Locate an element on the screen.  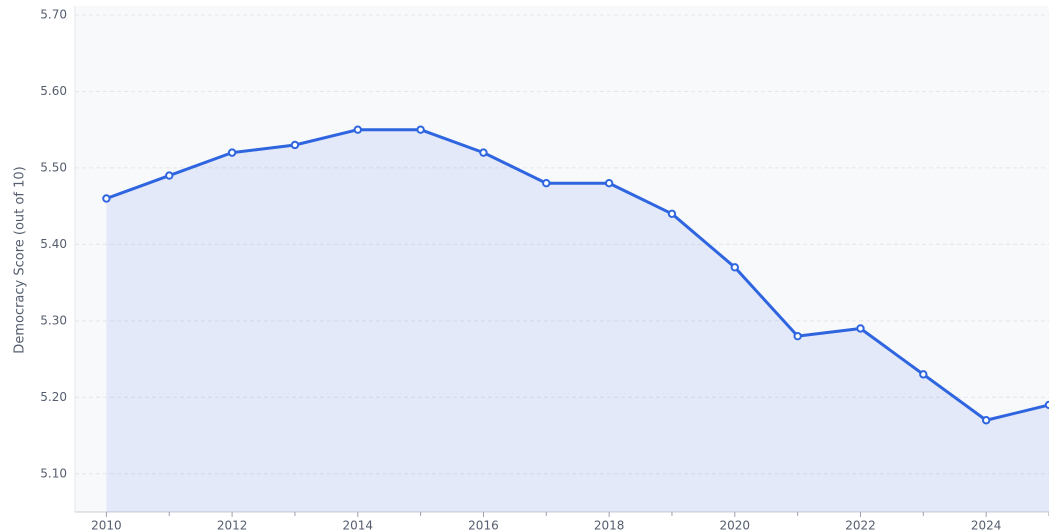
x-tick-label: 2016 is located at coordinates (483, 525).